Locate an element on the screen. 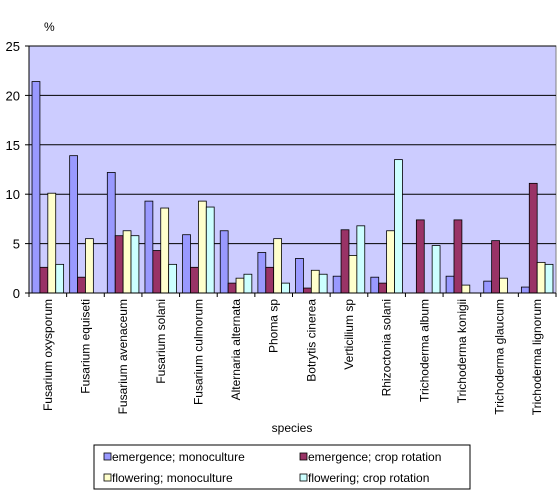 The height and width of the screenshot is (494, 560). y-tick-label: 25 is located at coordinates (13, 46).